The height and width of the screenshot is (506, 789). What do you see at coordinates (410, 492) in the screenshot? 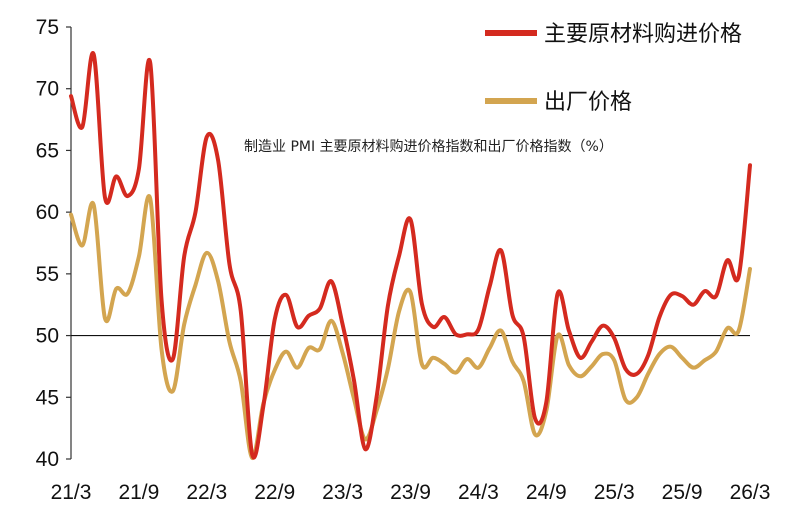
I see `x-tick-label: 23/9` at bounding box center [410, 492].